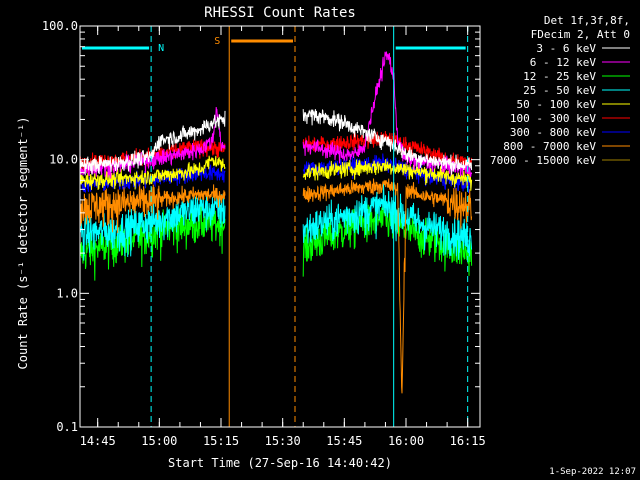 The width and height of the screenshot is (640, 480). What do you see at coordinates (63, 160) in the screenshot?
I see `y-tick-label: 10.0` at bounding box center [63, 160].